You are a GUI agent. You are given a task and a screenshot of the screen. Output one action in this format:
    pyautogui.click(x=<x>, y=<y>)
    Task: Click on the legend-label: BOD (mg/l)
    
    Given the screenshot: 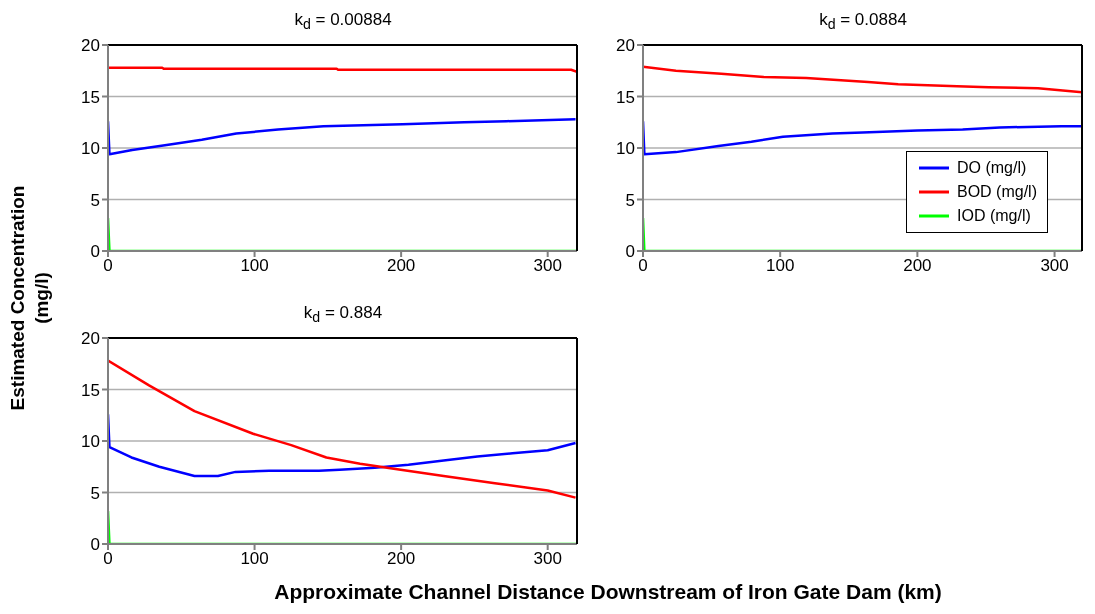 What is the action you would take?
    pyautogui.click(x=997, y=192)
    